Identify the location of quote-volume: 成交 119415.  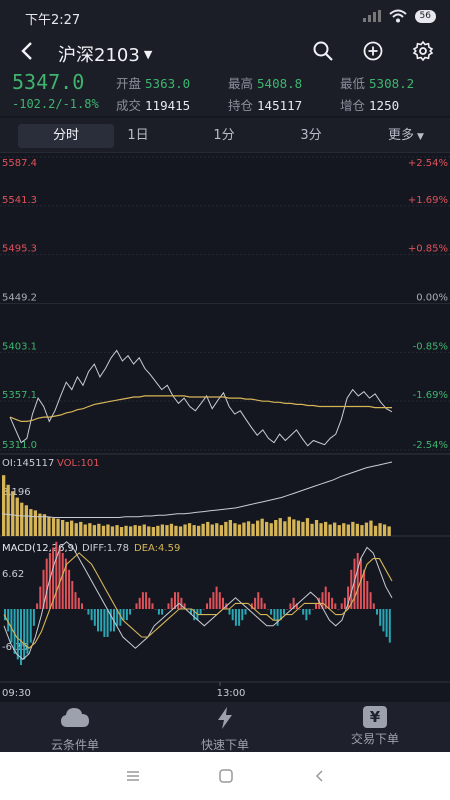
(153, 105).